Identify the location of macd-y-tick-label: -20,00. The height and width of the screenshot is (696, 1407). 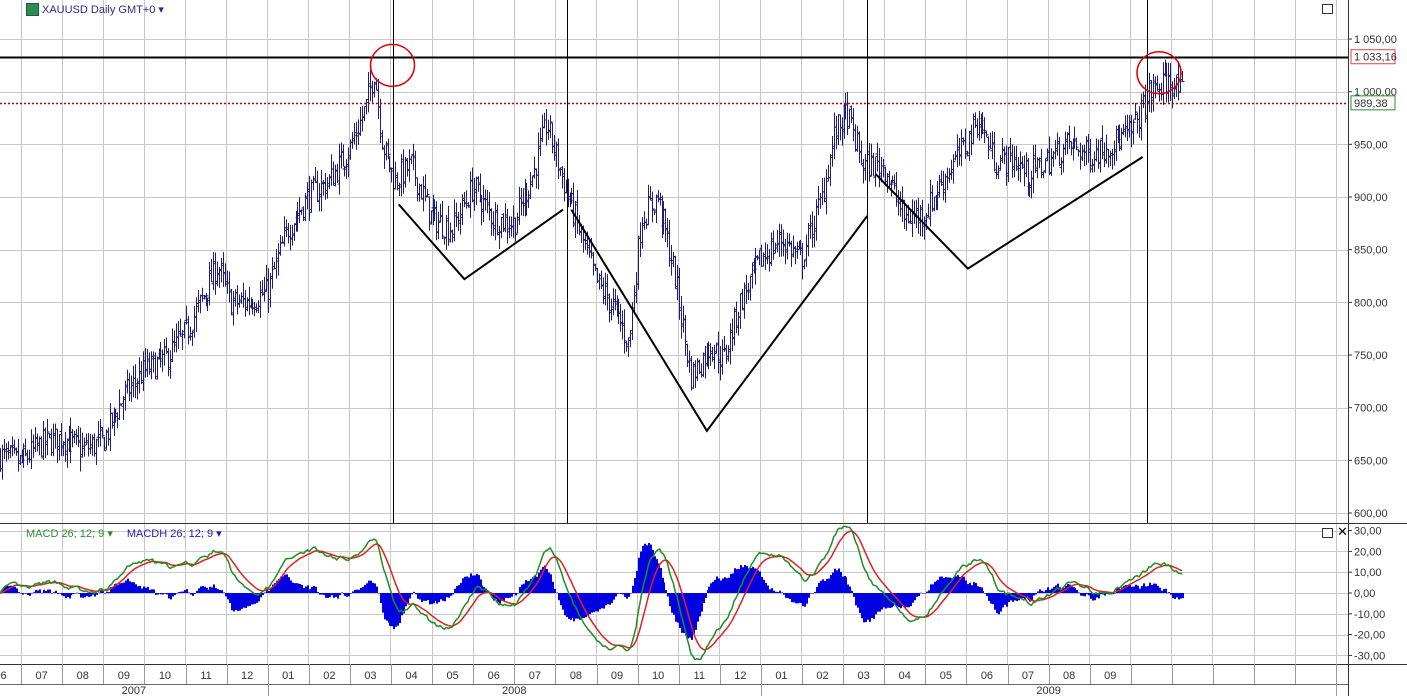
(1369, 636).